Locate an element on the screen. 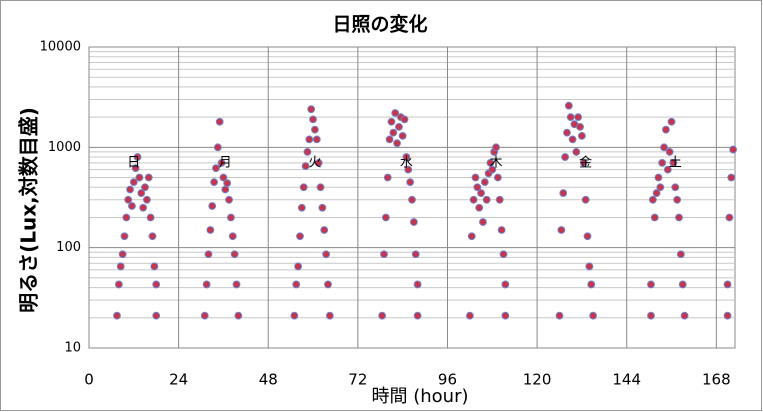  x-tick-label: 168 is located at coordinates (716, 380).